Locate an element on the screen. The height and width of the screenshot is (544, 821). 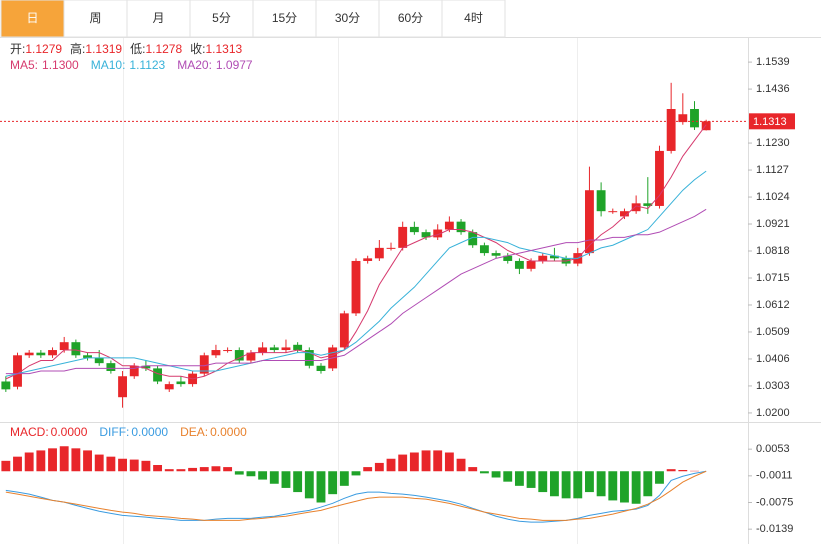
tab-label: 日 is located at coordinates (32, 18).